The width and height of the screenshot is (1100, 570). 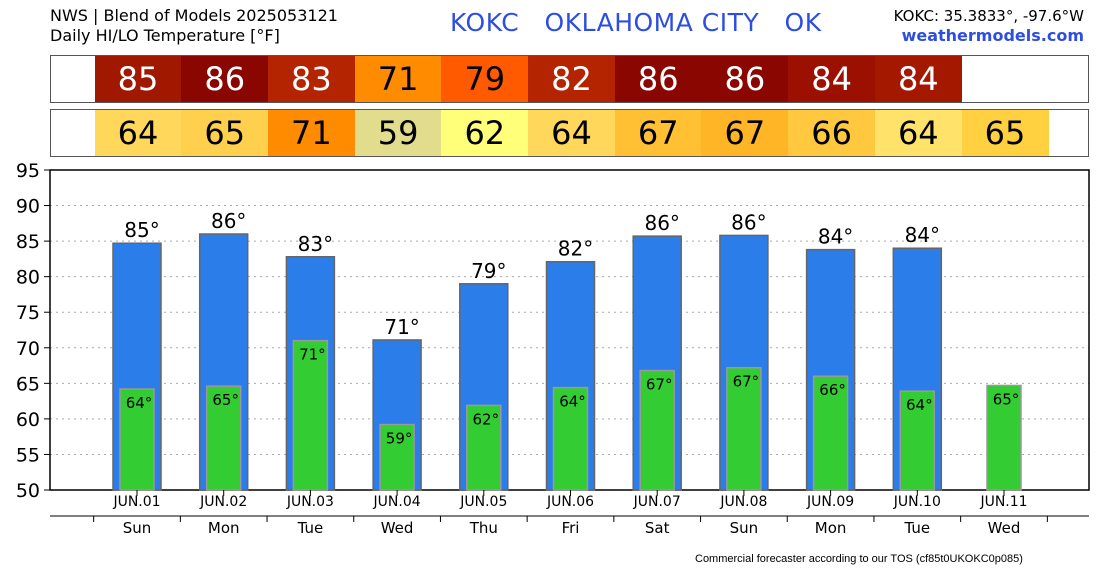 What do you see at coordinates (570, 502) in the screenshot?
I see `x-date-label: JUN.06` at bounding box center [570, 502].